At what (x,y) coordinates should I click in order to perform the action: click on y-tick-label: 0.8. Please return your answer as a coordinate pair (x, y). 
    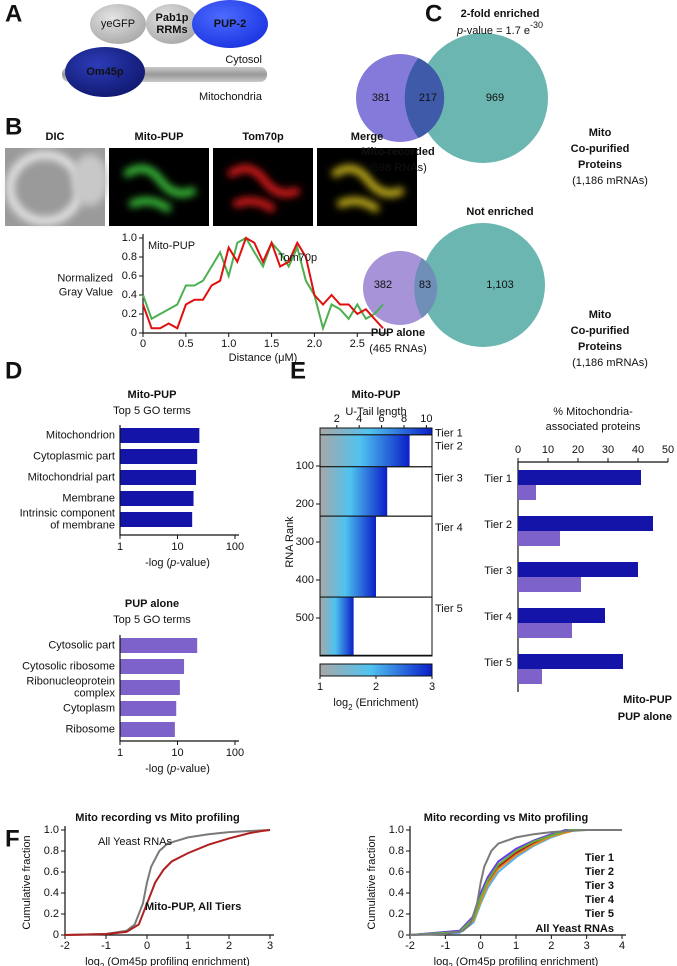
    Looking at the image, I should click on (51, 851).